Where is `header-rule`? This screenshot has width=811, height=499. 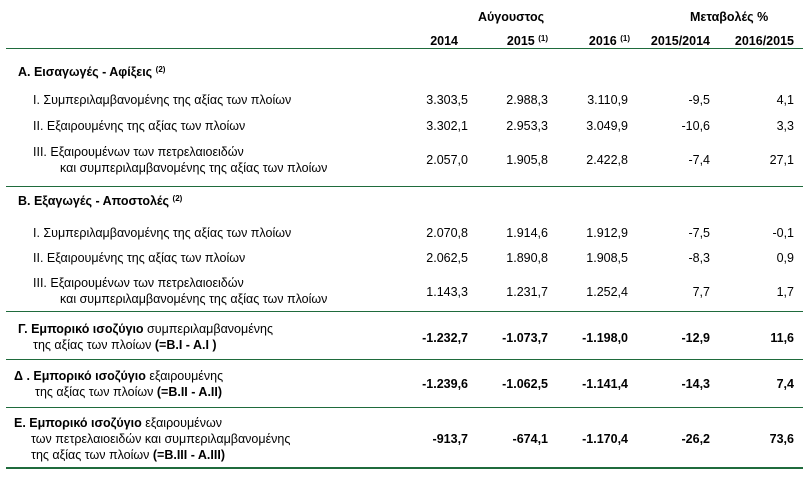
header-rule is located at coordinates (404, 48).